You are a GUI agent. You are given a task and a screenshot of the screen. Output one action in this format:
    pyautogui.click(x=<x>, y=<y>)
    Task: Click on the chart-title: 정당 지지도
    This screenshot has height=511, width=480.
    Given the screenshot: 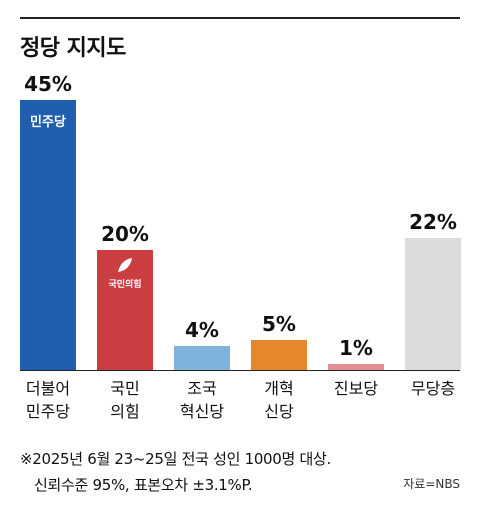 What is the action you would take?
    pyautogui.click(x=73, y=48)
    